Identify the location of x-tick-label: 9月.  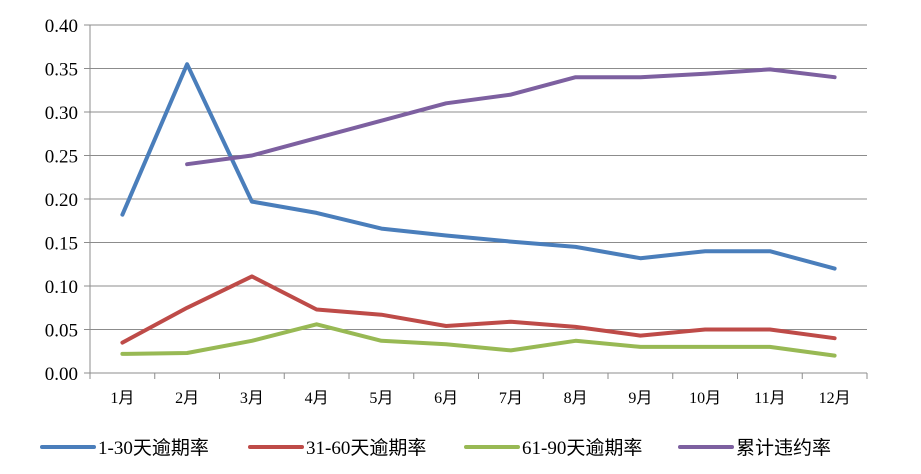
(640, 398).